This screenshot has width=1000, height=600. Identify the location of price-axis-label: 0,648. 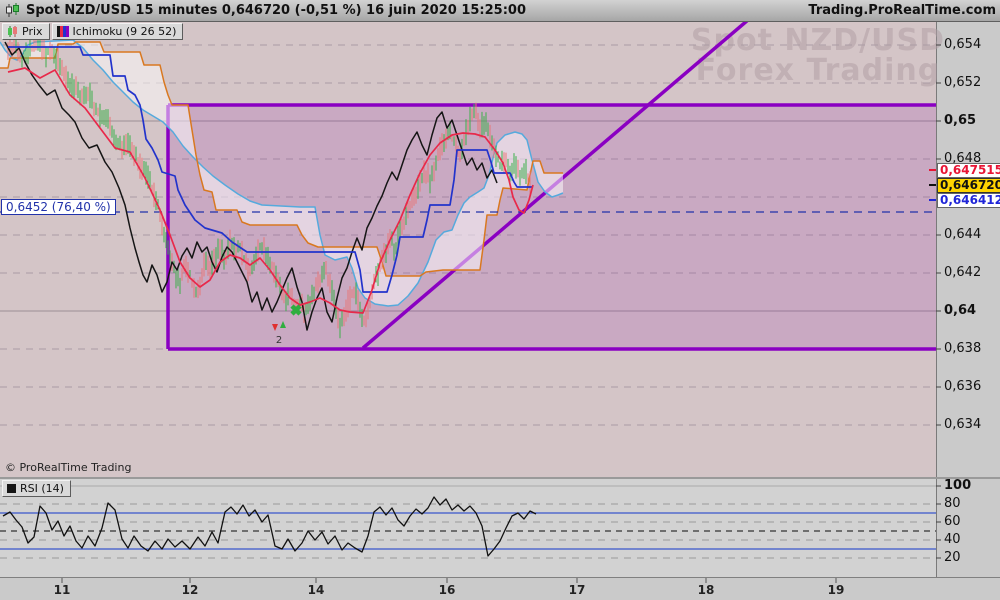
(963, 158).